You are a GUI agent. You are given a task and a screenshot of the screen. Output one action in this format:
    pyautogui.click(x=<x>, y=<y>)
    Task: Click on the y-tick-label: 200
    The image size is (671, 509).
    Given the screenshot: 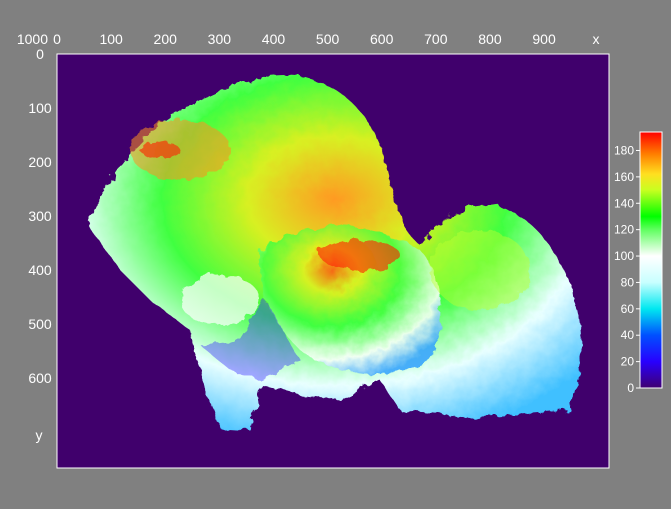 What is the action you would take?
    pyautogui.click(x=40, y=162)
    